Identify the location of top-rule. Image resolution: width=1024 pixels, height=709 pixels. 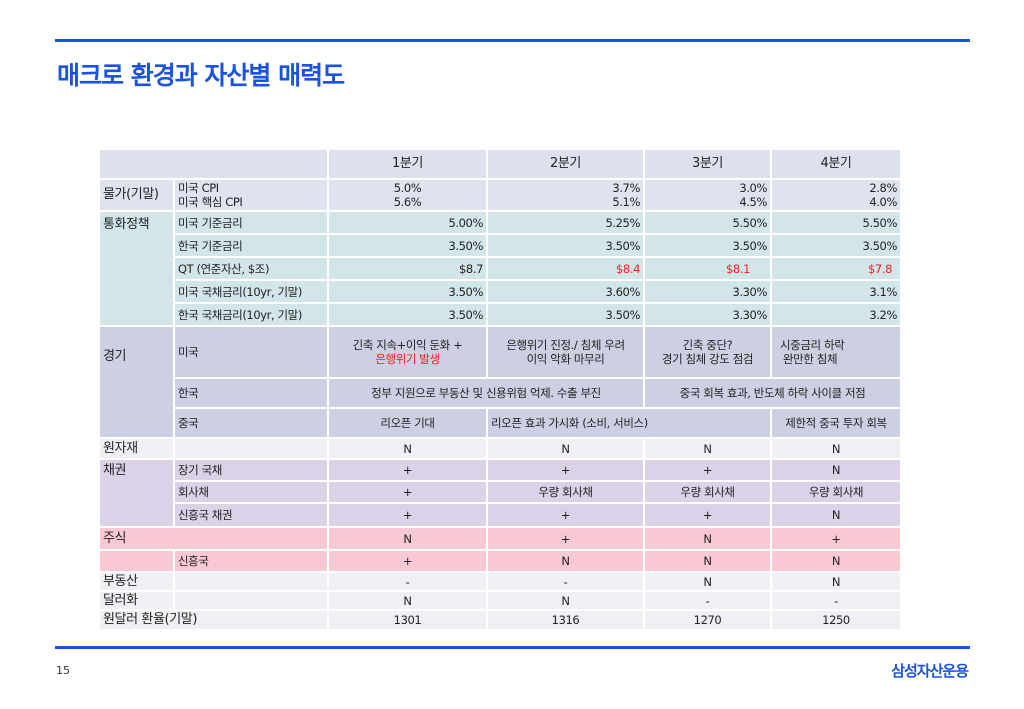
(512, 40).